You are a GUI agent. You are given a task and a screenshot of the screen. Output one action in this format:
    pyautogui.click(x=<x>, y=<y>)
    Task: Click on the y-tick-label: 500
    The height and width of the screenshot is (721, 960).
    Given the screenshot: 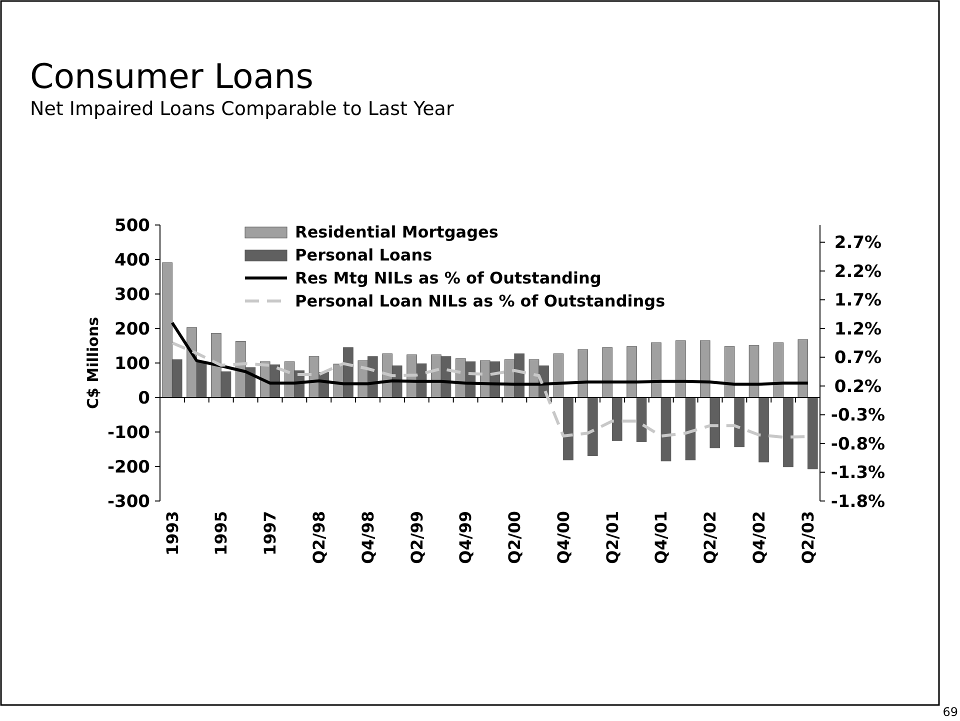 What is the action you would take?
    pyautogui.click(x=132, y=226)
    